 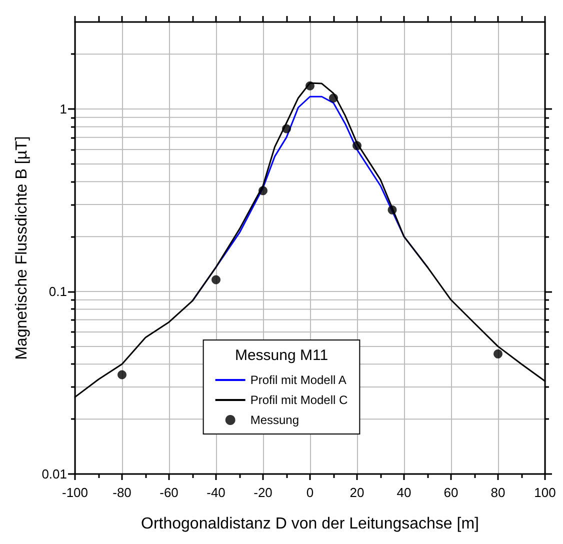 What do you see at coordinates (404, 492) in the screenshot?
I see `x-tick-label: 40` at bounding box center [404, 492].